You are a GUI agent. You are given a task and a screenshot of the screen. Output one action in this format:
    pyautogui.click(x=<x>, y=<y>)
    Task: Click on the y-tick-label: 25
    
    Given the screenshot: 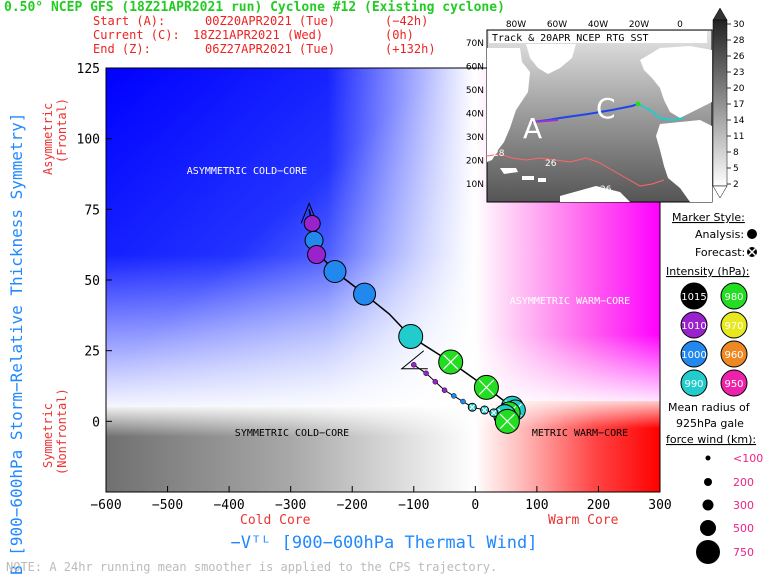 What is the action you would take?
    pyautogui.click(x=92, y=352)
    